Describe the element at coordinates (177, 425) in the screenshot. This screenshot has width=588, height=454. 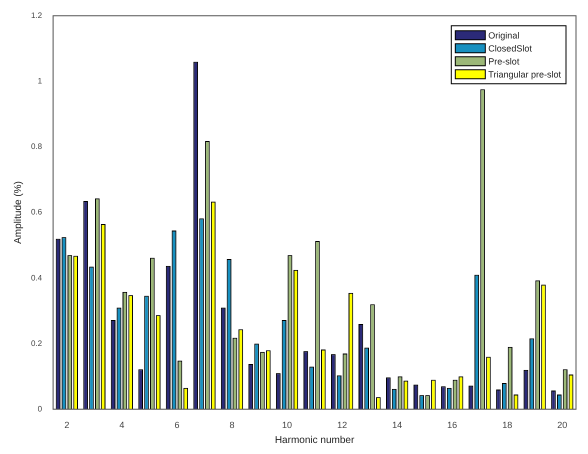
I see `x-tick-label: 6` at that location.